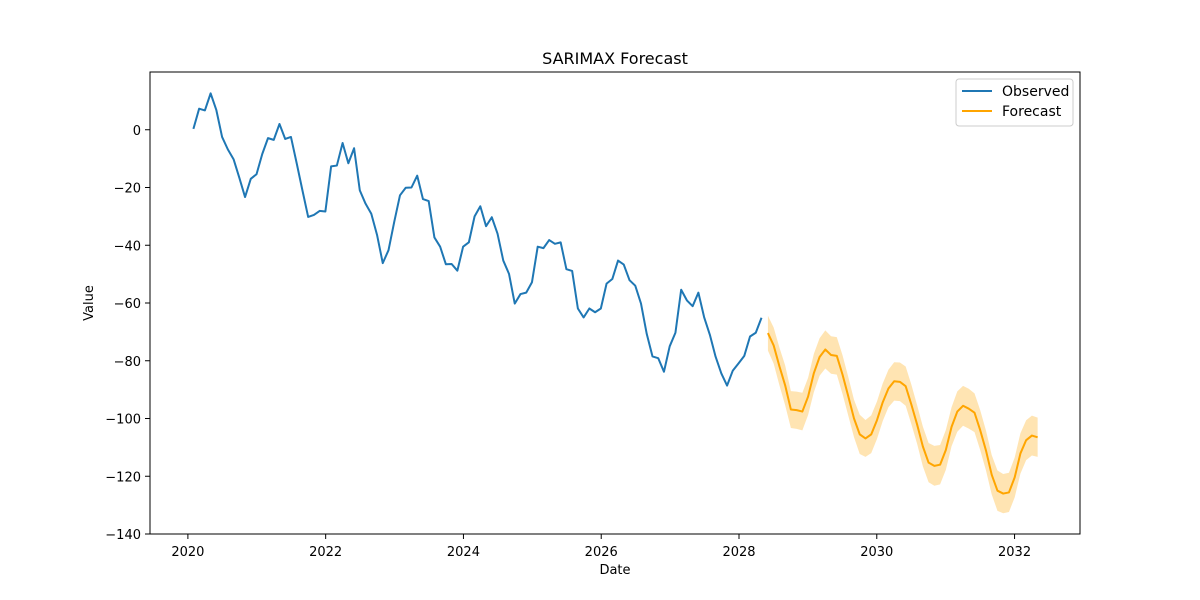  What do you see at coordinates (127, 246) in the screenshot?
I see `y-tick-label: −40` at bounding box center [127, 246].